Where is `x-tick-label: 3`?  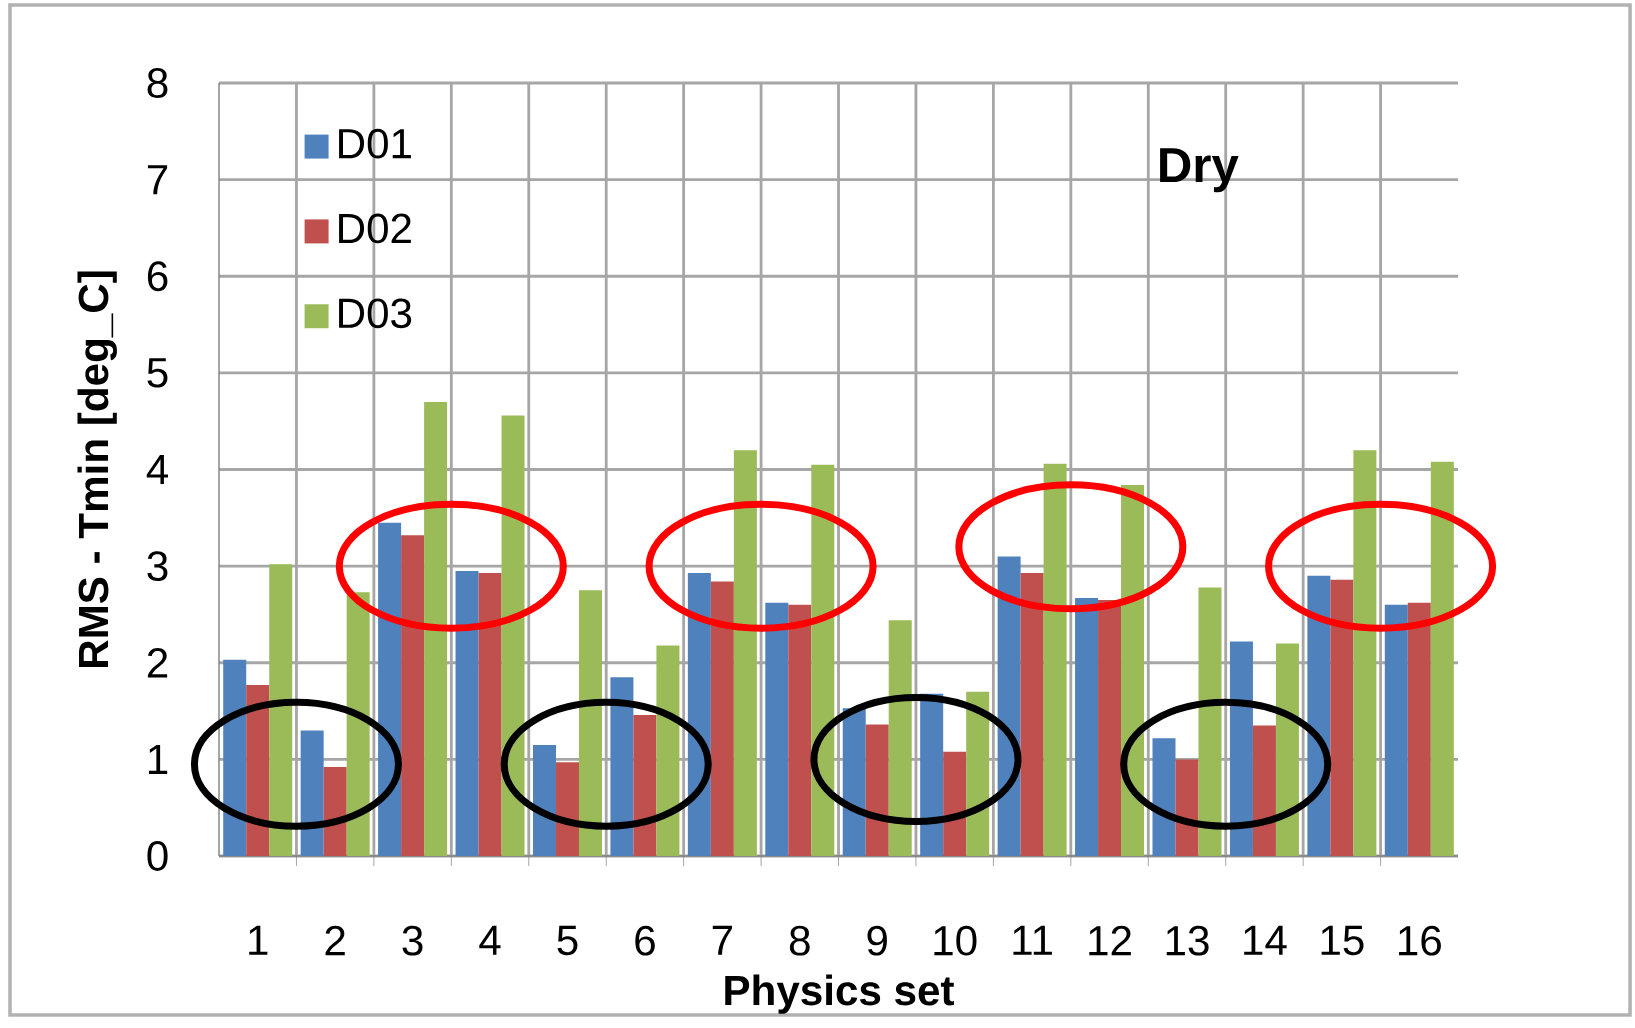
x-tick-label: 3 is located at coordinates (412, 940).